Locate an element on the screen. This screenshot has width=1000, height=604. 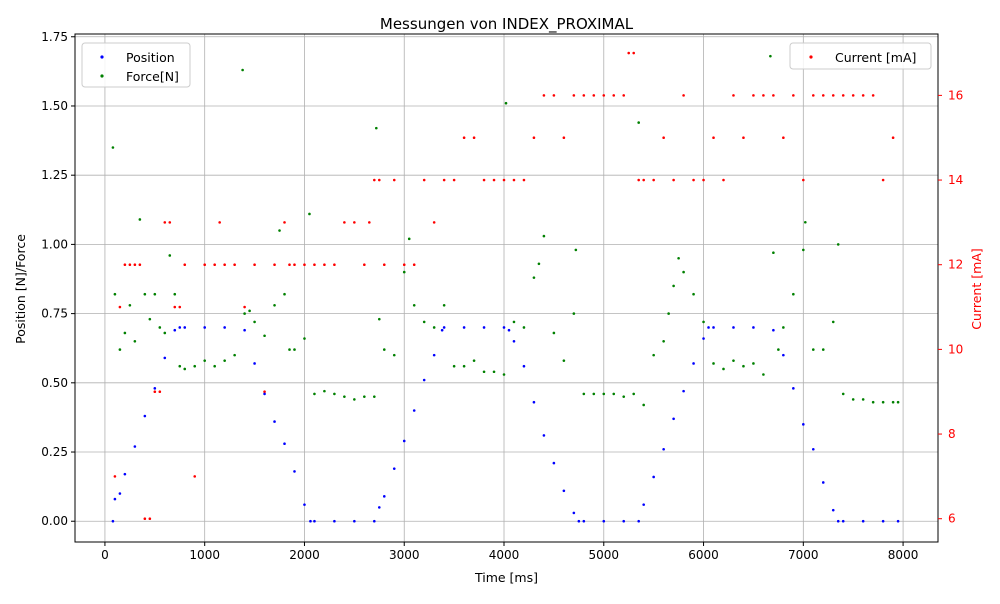
legend-left-box is located at coordinates (136, 65).